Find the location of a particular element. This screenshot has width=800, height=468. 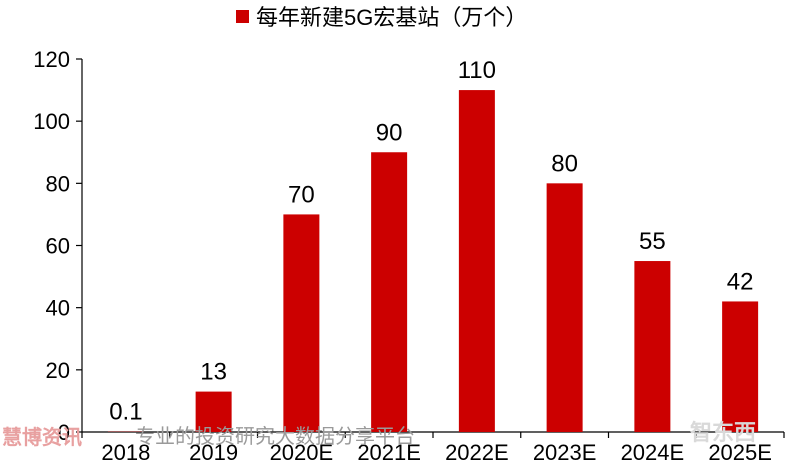

x-tick-label: 2024E is located at coordinates (653, 452).